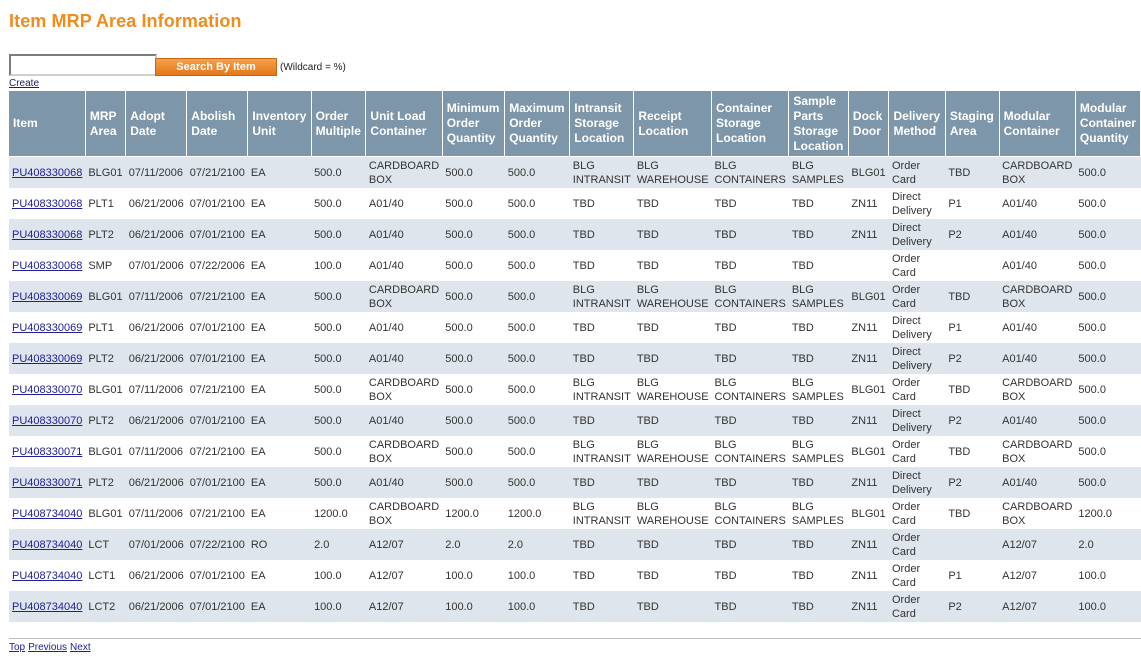  I want to click on column-header: Sample Parts Storage Location, so click(818, 124).